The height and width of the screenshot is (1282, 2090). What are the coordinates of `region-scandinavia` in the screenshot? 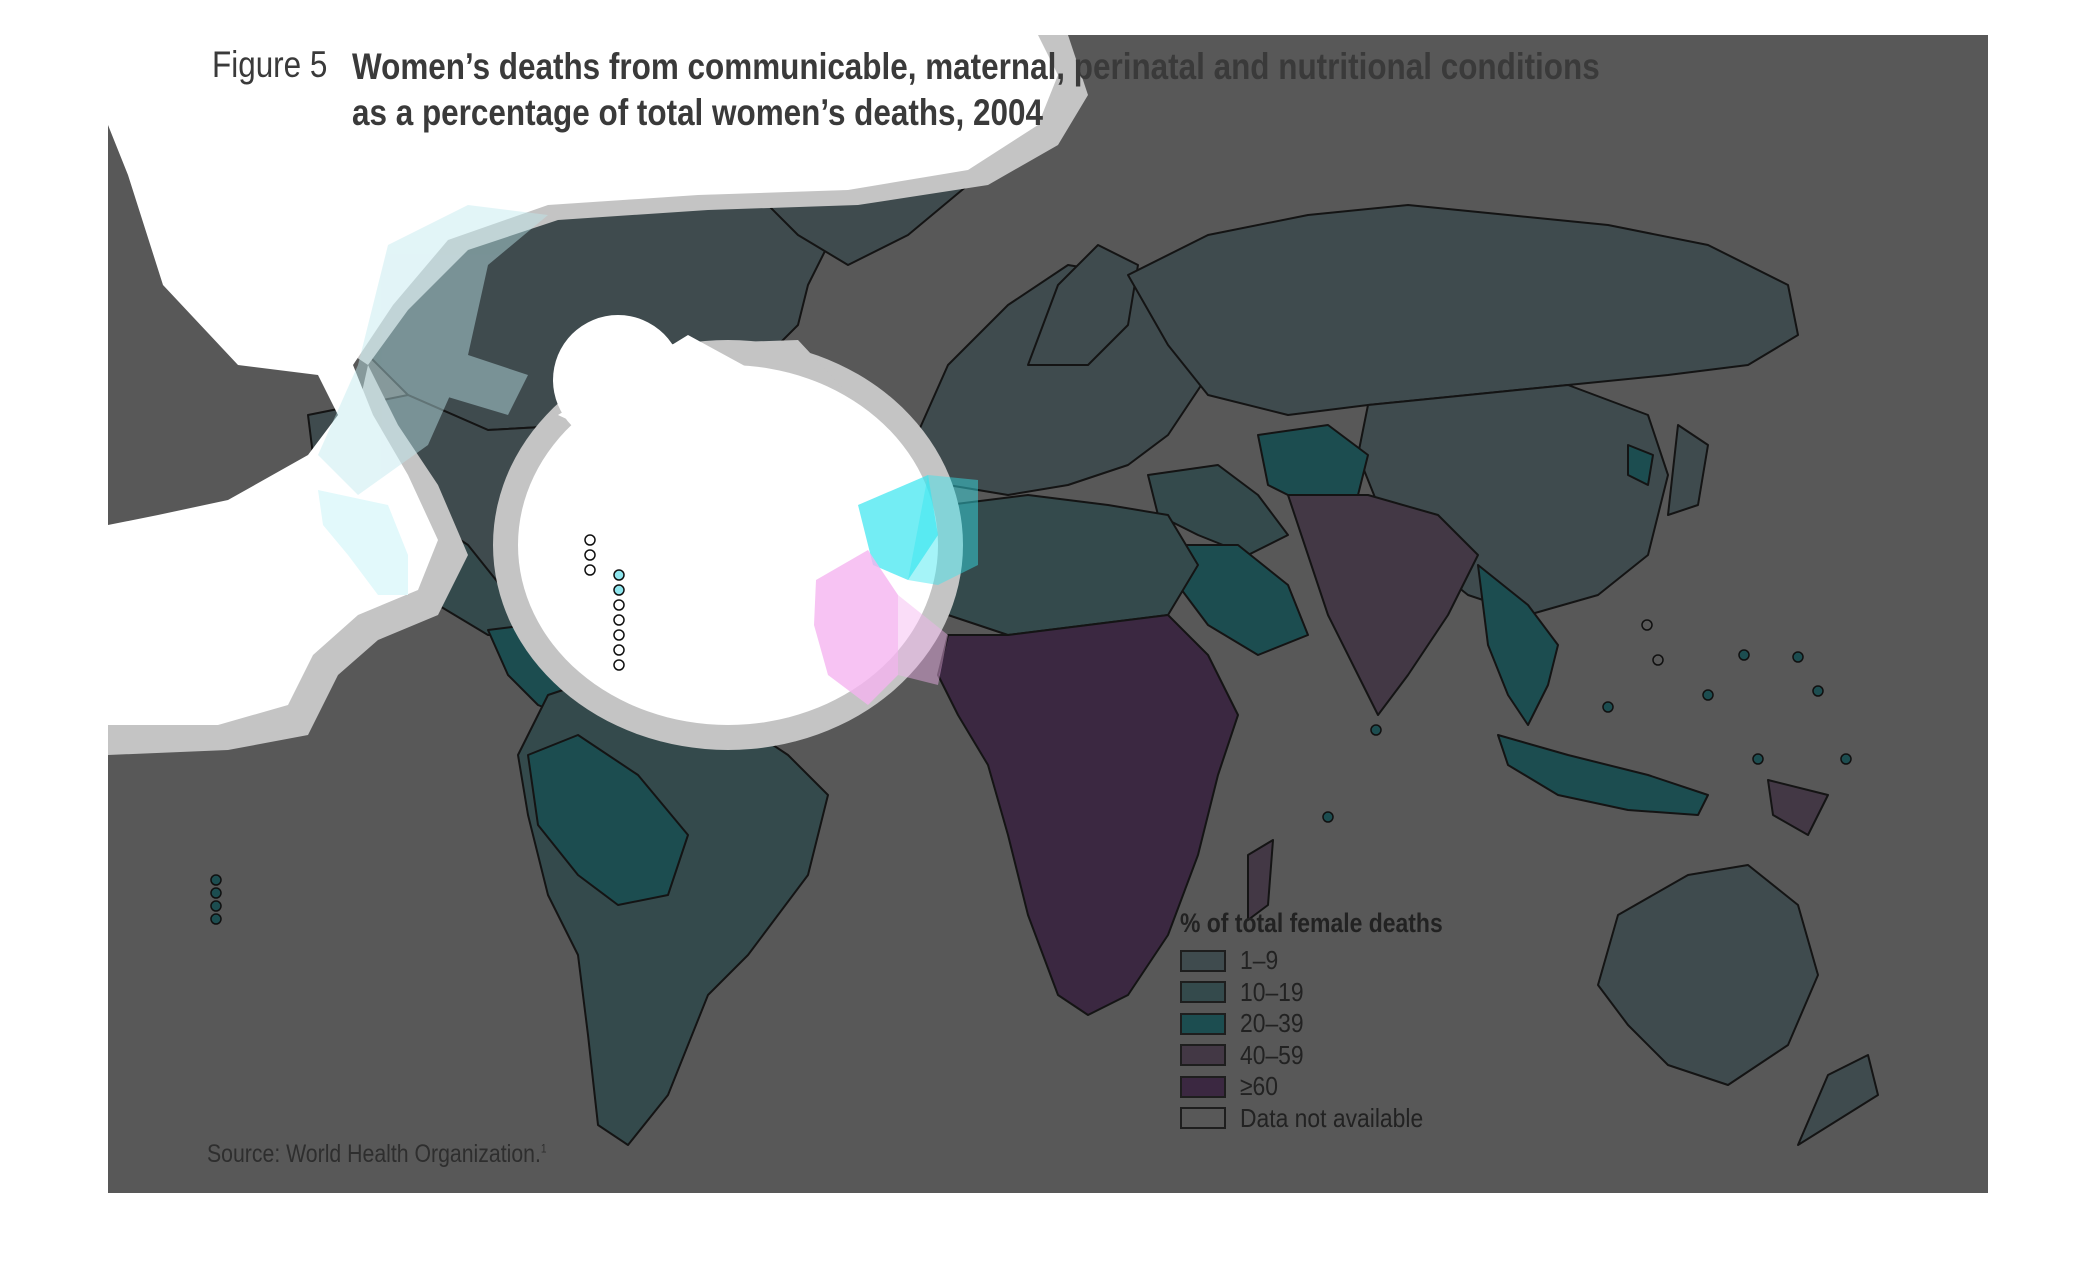 It's located at (1083, 305).